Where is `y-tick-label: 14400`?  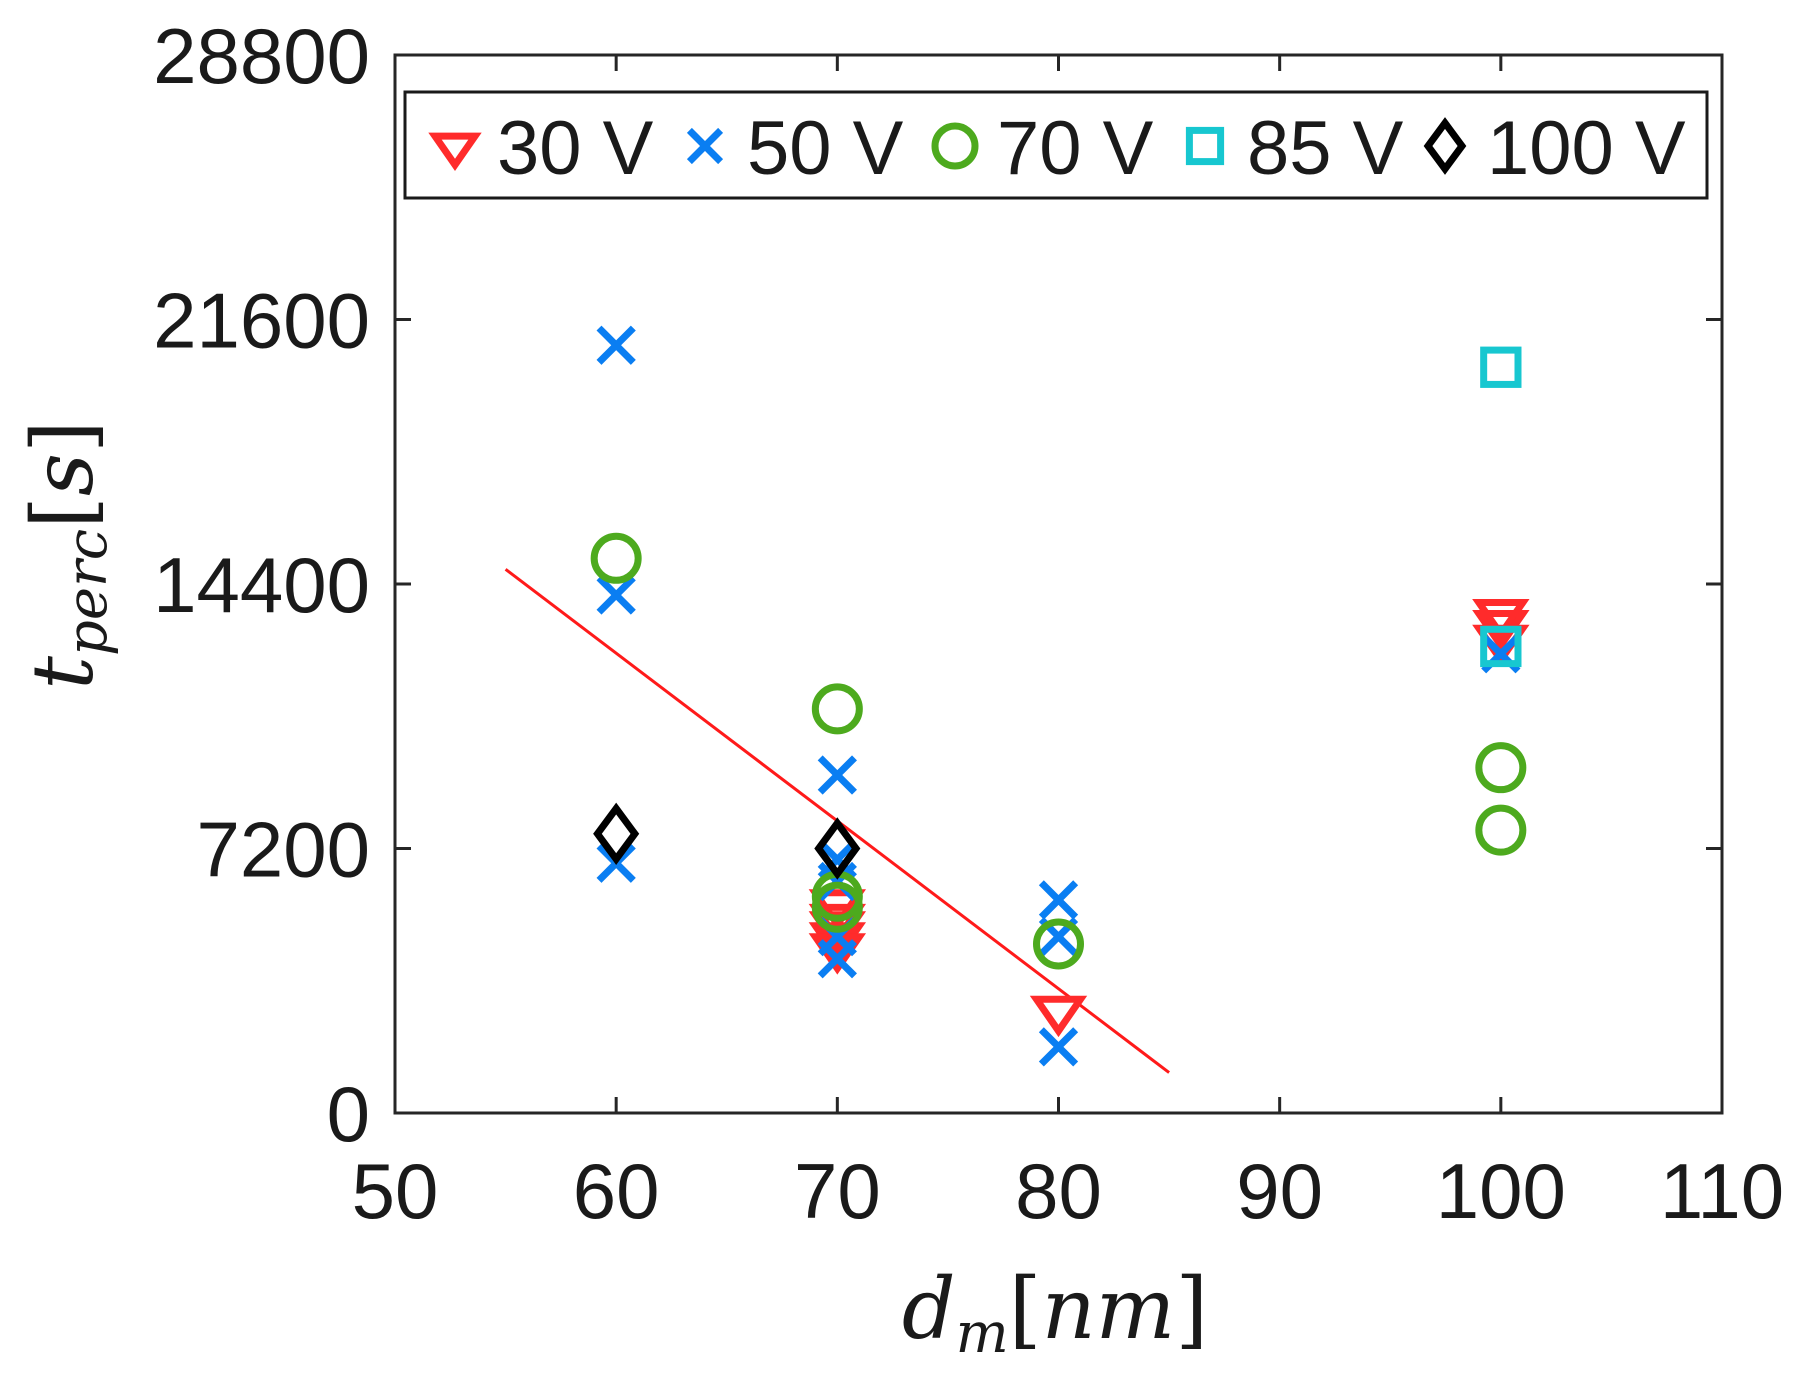
y-tick-label: 14400 is located at coordinates (261, 585).